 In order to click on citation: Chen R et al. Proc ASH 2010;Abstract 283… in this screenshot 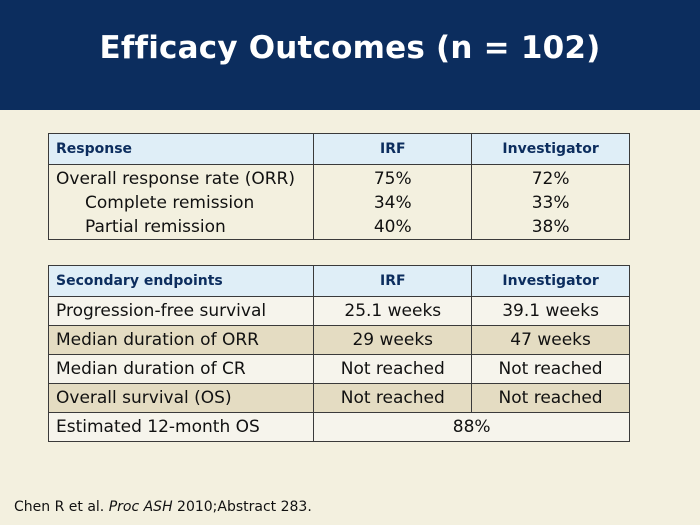, I will do `click(163, 507)`.